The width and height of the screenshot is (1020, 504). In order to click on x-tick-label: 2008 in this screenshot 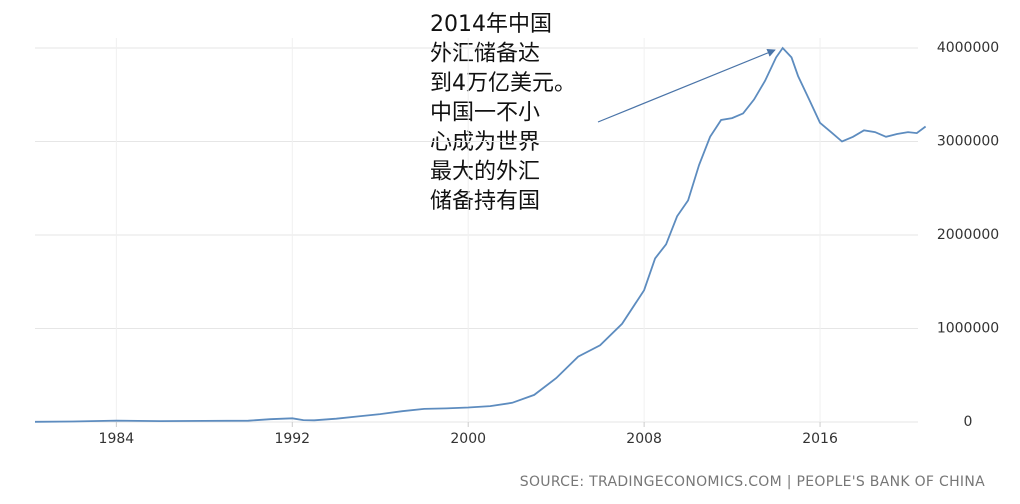, I will do `click(644, 439)`.